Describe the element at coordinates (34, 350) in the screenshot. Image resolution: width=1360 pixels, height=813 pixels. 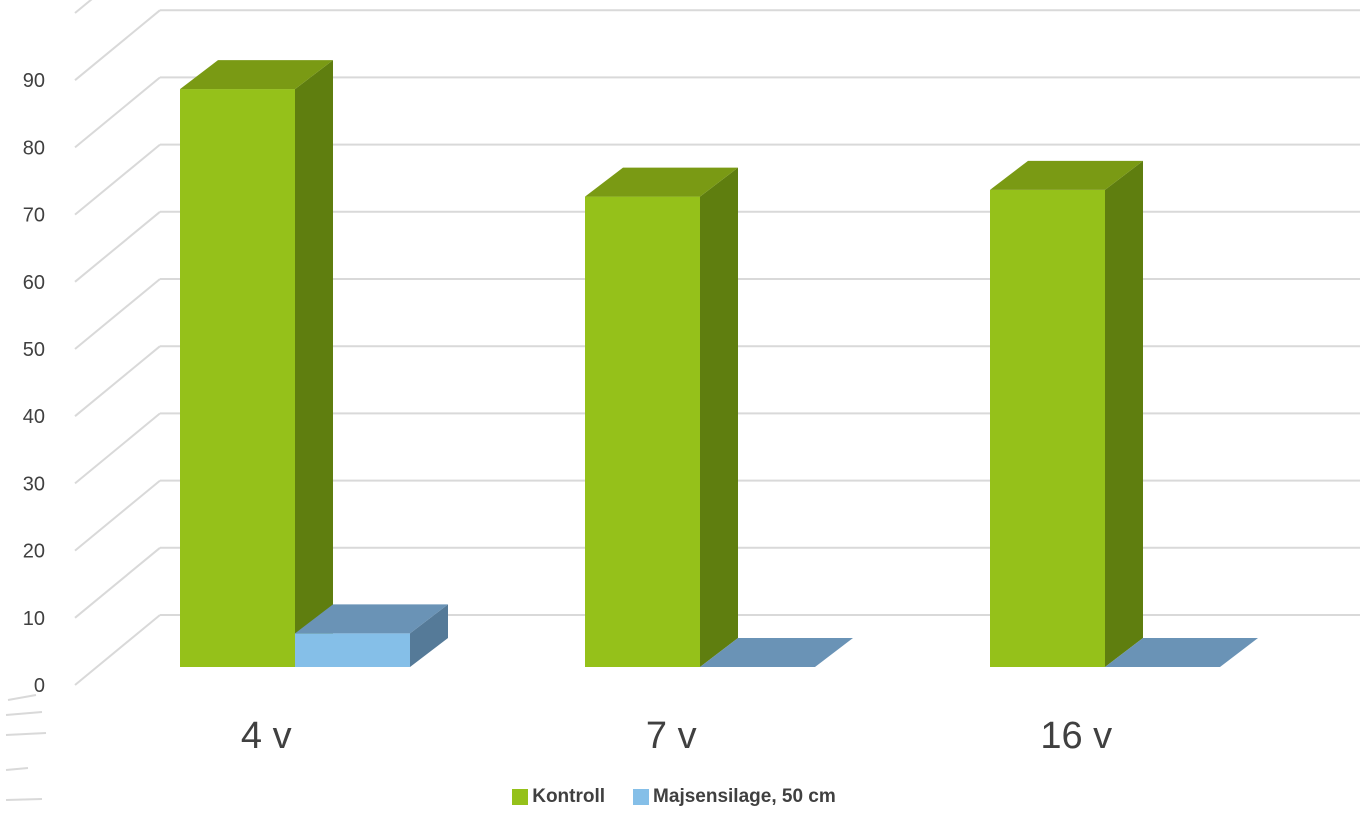
I see `y-tick-label: 50` at that location.